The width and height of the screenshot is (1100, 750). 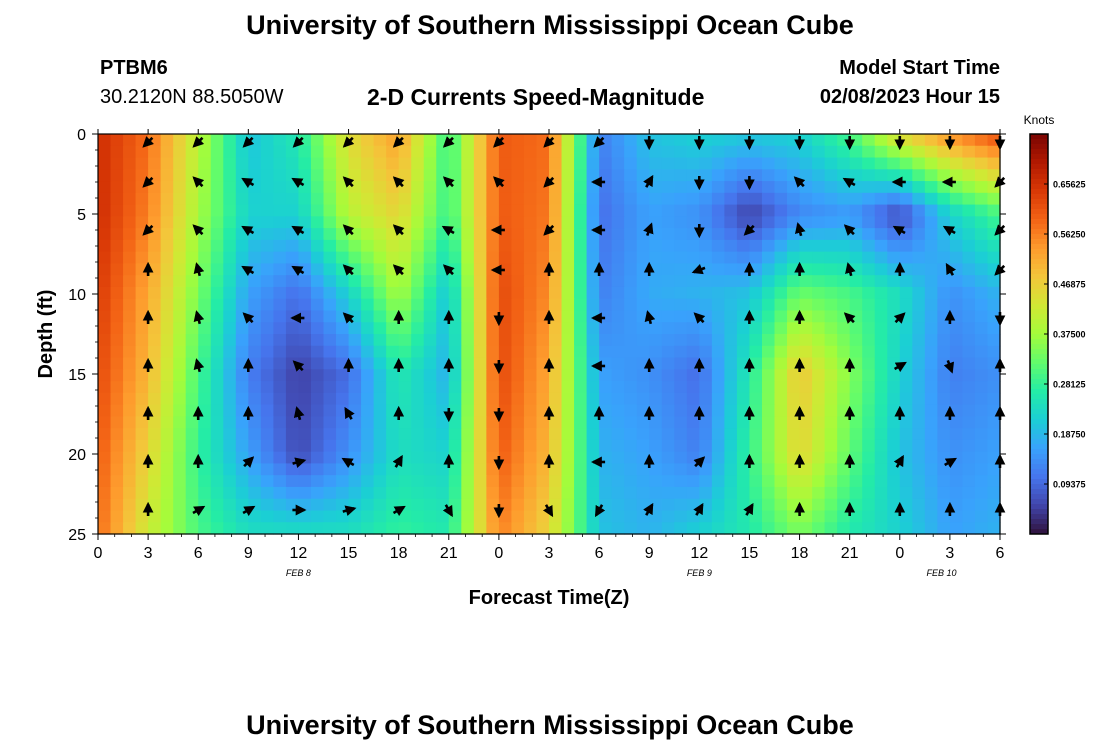 I want to click on x-tick-label: 0, so click(x=98, y=553).